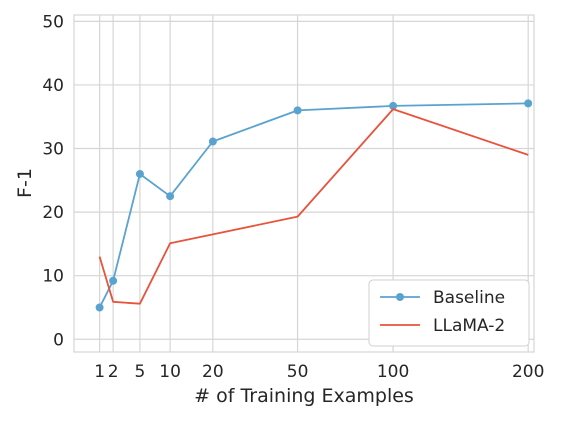  What do you see at coordinates (449, 313) in the screenshot?
I see `legend: Baseline LLaMA-2` at bounding box center [449, 313].